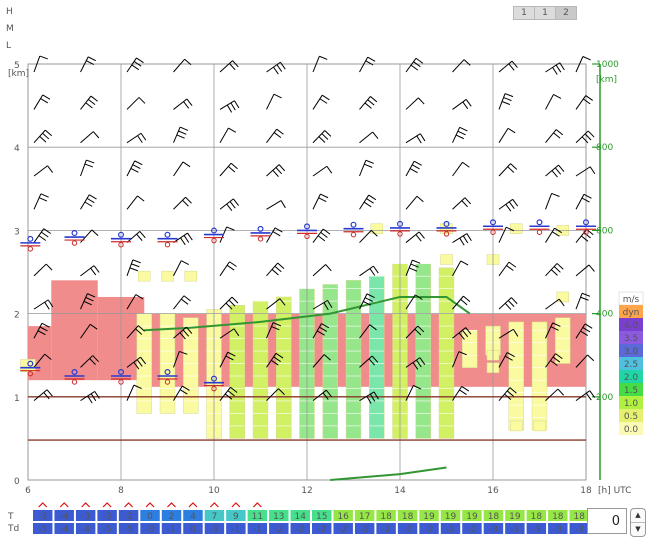 The image size is (650, 539). What do you see at coordinates (545, 13) in the screenshot?
I see `page-button-2: 1` at bounding box center [545, 13].